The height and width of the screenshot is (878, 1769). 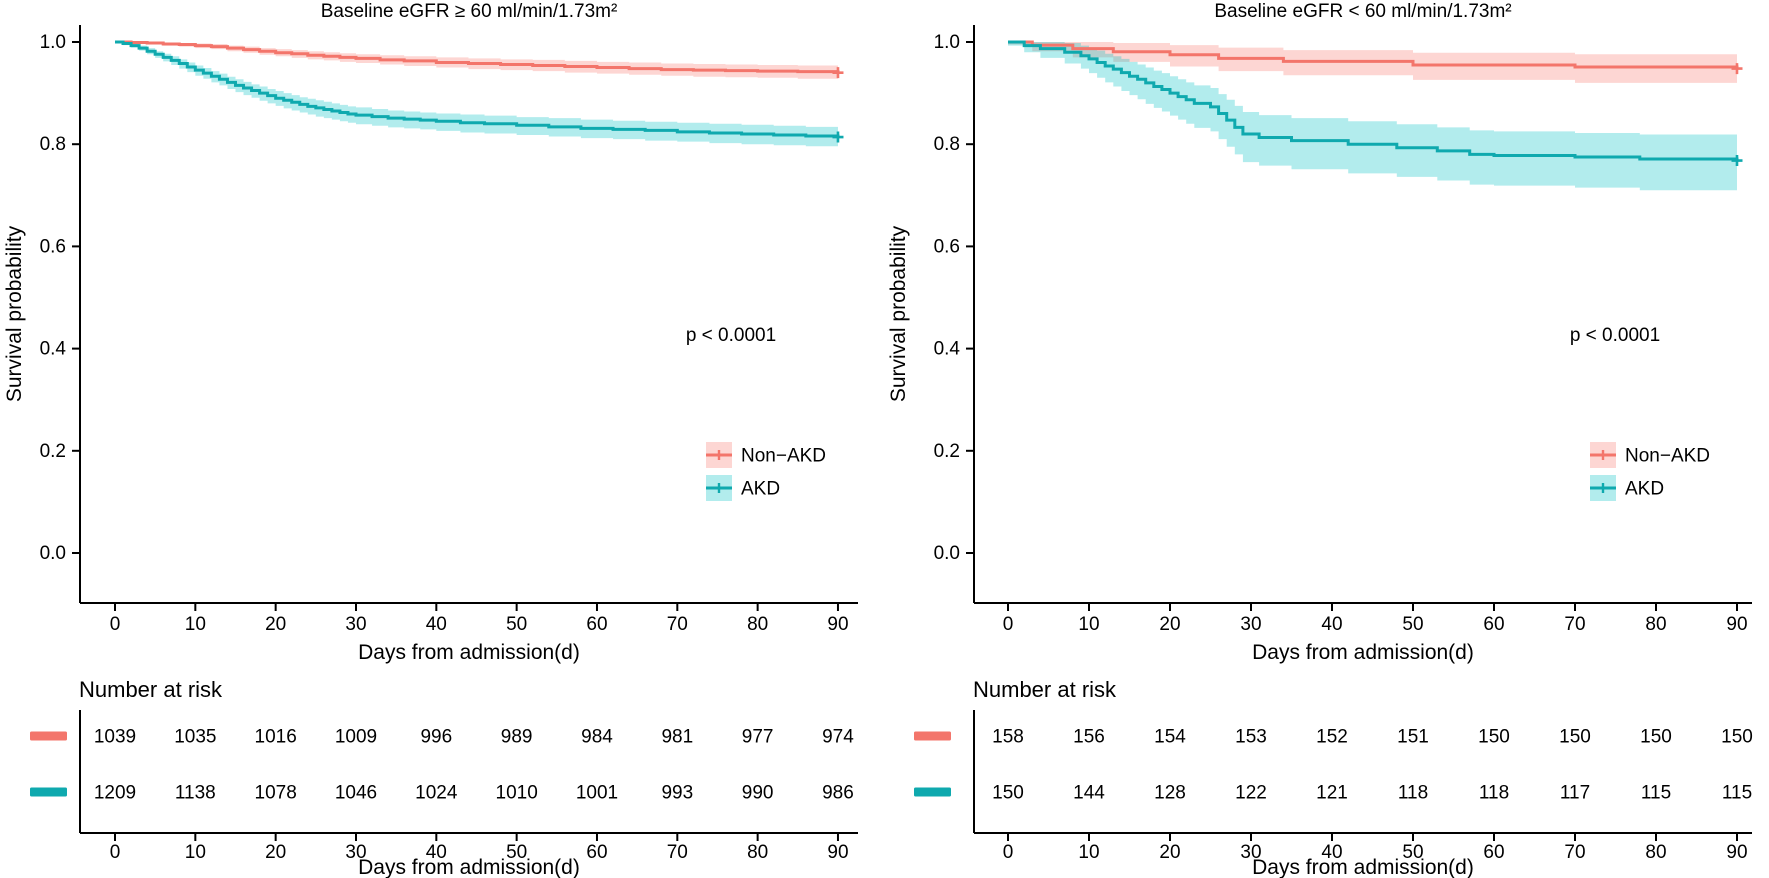 I want to click on risk-x-axis-title: Days from admission(d), so click(x=1363, y=867).